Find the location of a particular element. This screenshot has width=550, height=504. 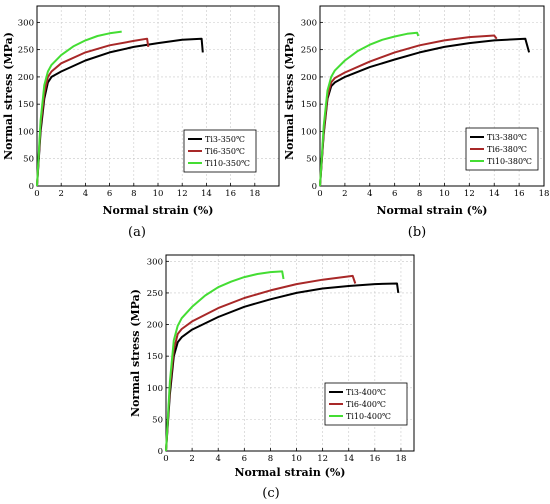

legend-label: Ti3-380℃ is located at coordinates (507, 137).